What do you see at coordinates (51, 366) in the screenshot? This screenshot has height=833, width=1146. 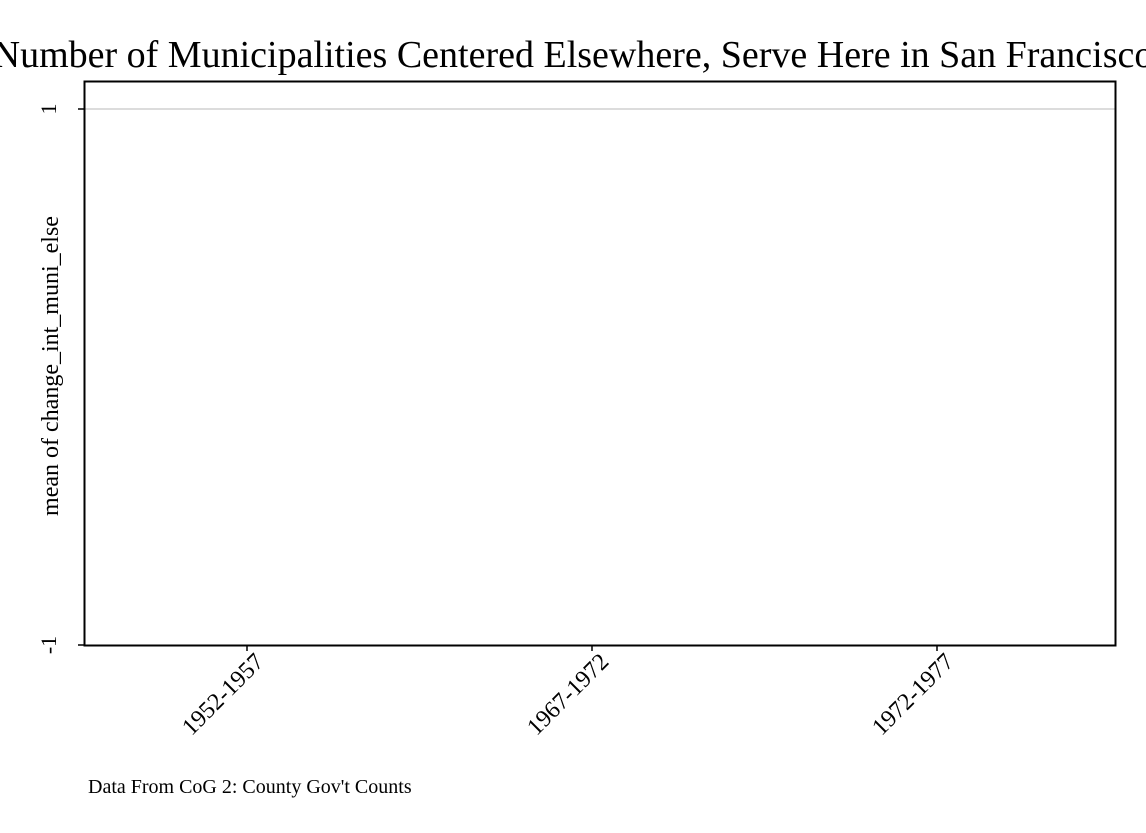 I see `y-axis-label: mean of change_int_muni_else` at bounding box center [51, 366].